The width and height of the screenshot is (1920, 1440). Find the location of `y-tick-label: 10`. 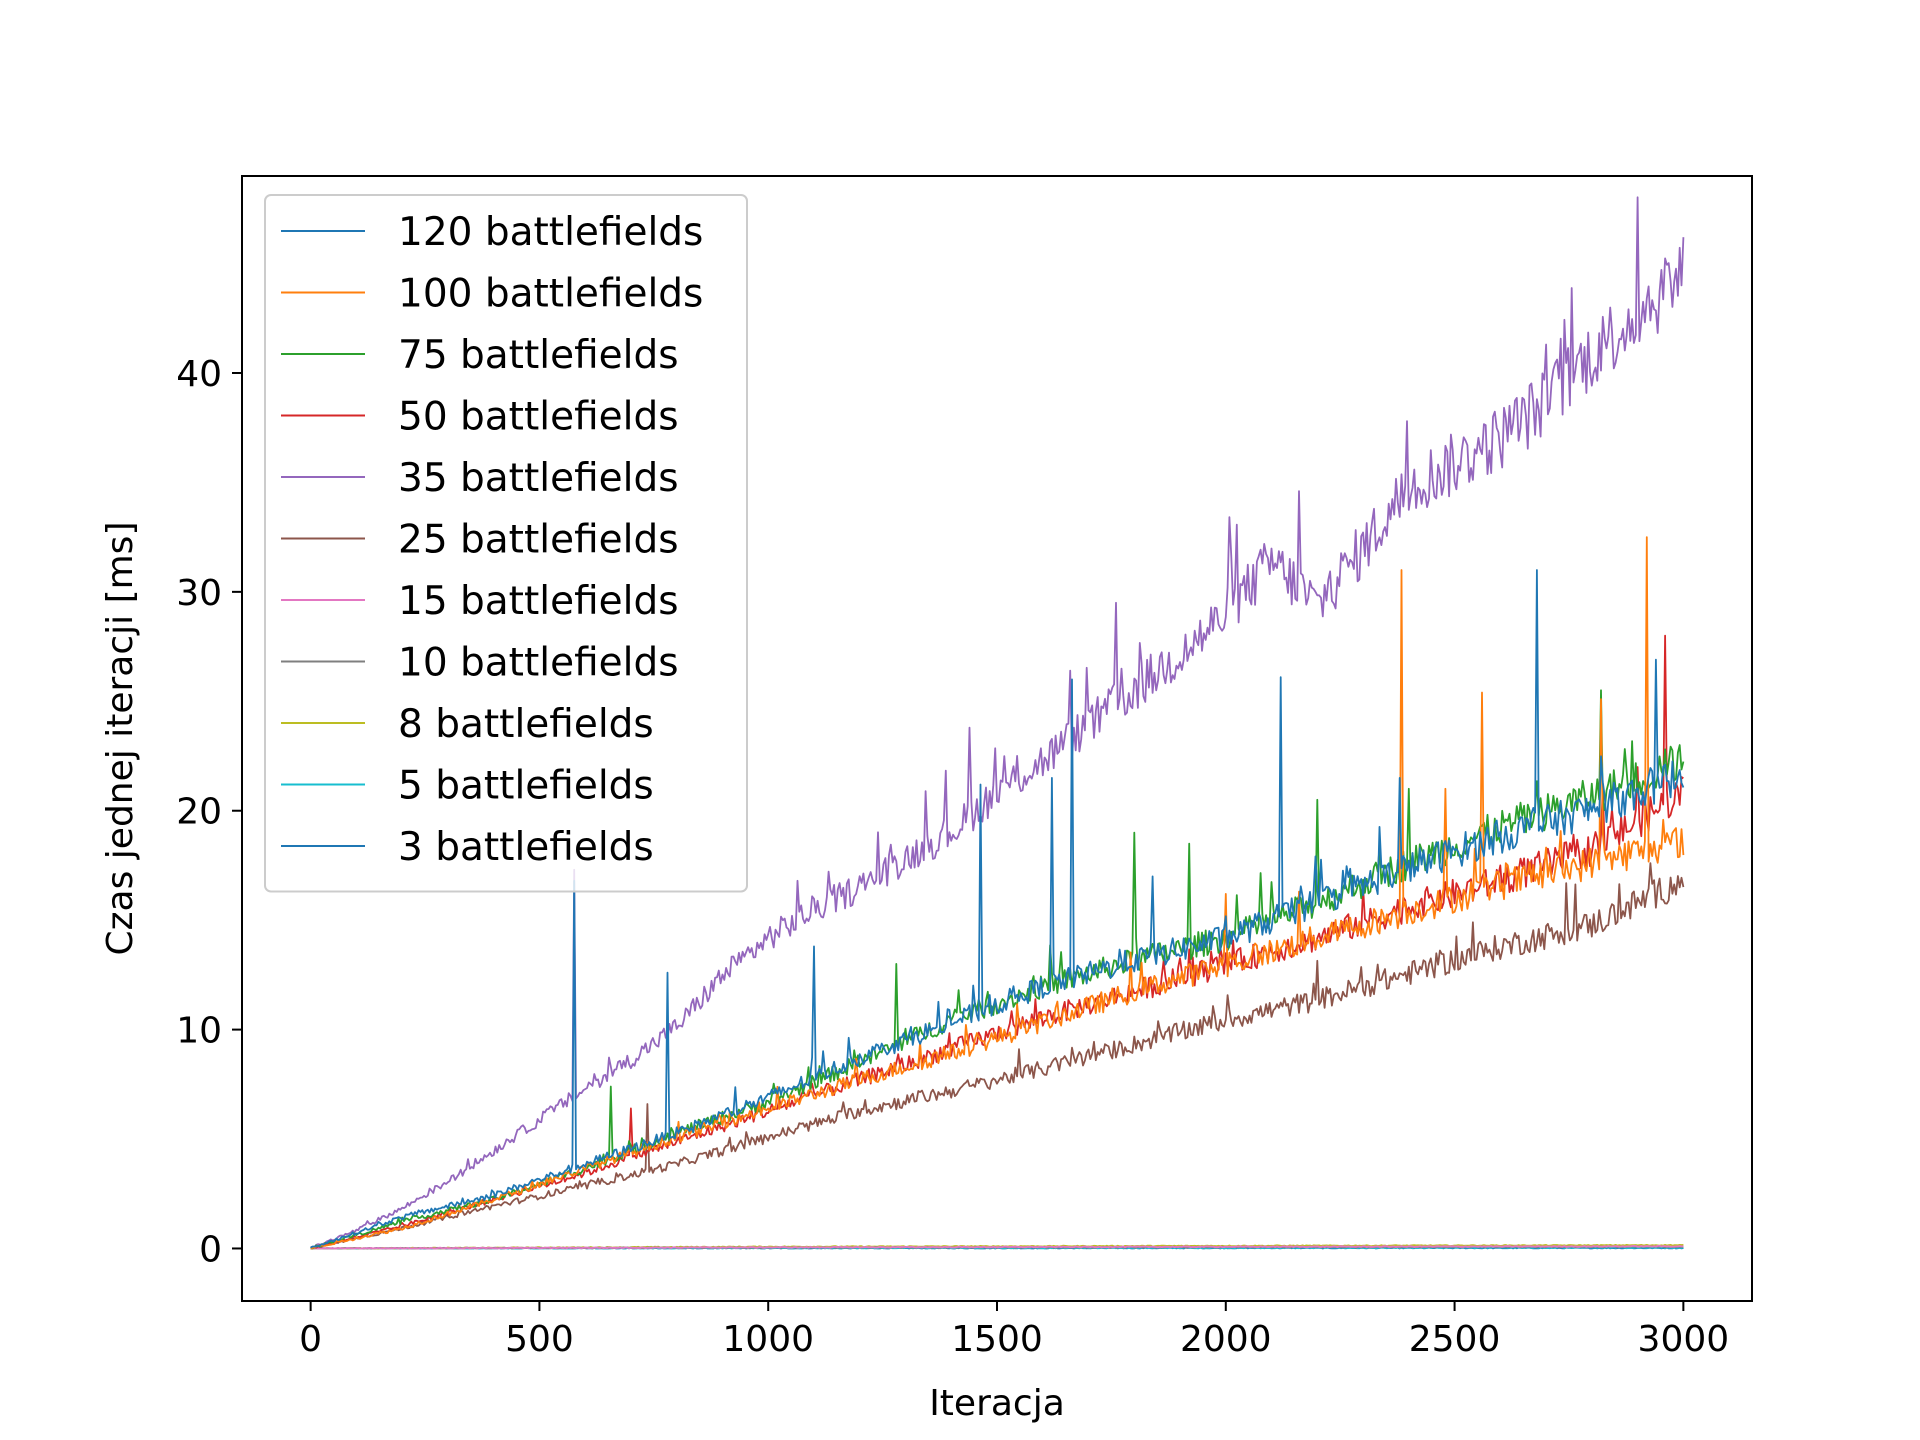

y-tick-label: 10 is located at coordinates (199, 1031).